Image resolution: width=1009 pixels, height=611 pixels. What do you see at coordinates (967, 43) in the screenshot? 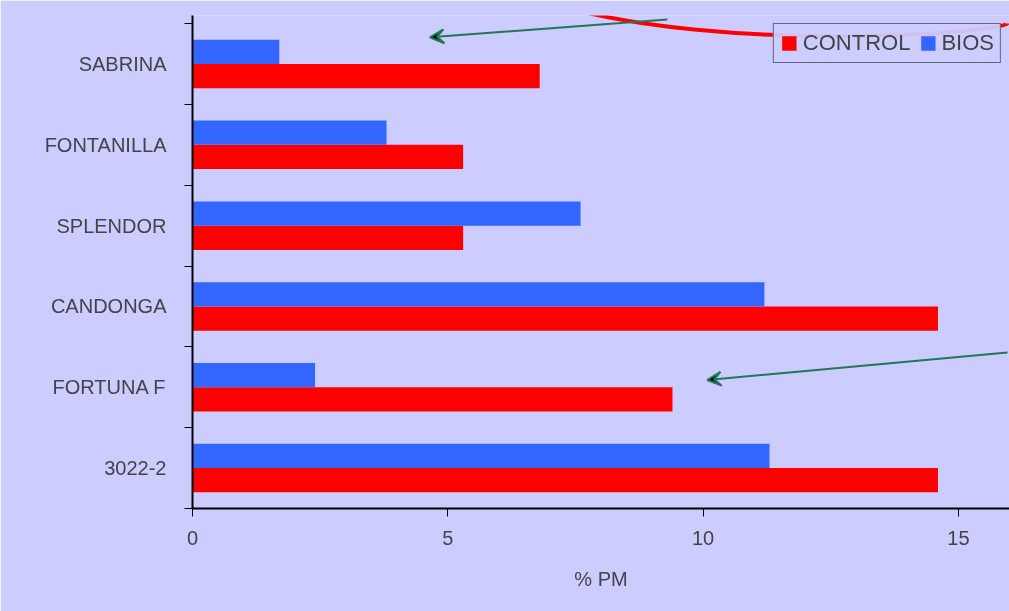
I see `legend-label: BIOS` at bounding box center [967, 43].